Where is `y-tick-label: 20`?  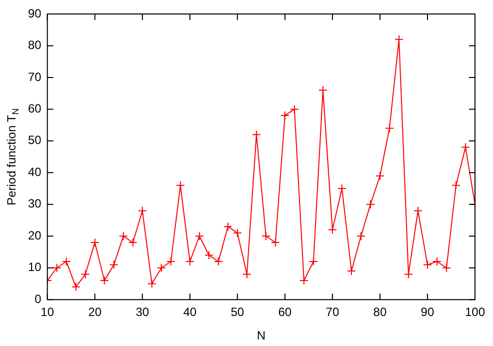
y-tick-label: 20 is located at coordinates (35, 235).